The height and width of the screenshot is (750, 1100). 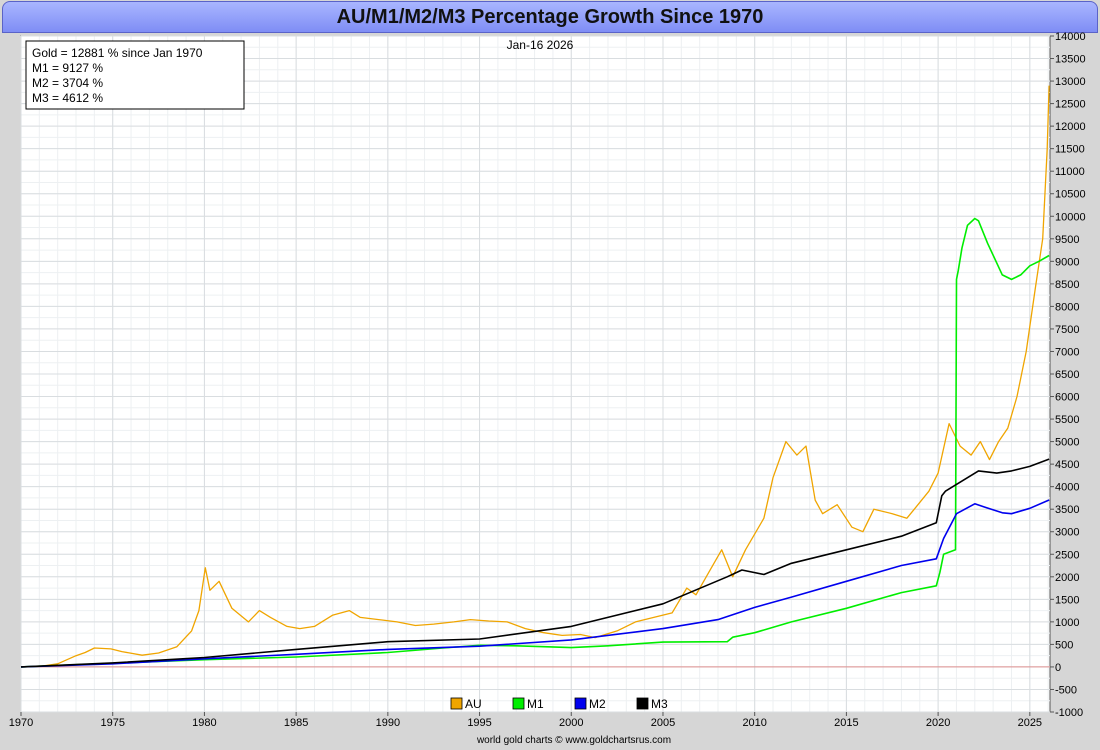 What do you see at coordinates (1067, 443) in the screenshot?
I see `y-tick-label-5000: 5000` at bounding box center [1067, 443].